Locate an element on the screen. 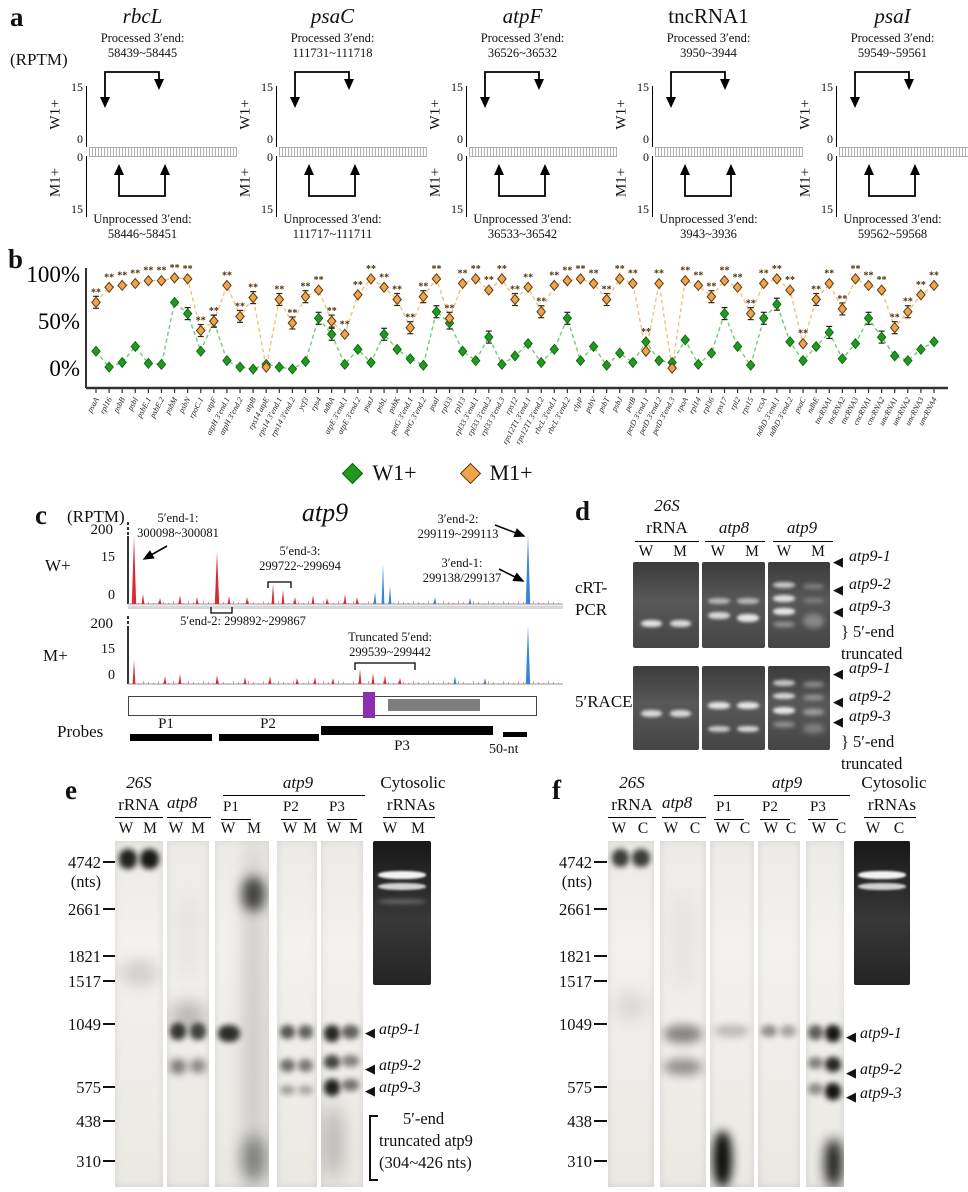  m1-diamond-icon is located at coordinates (470, 473).